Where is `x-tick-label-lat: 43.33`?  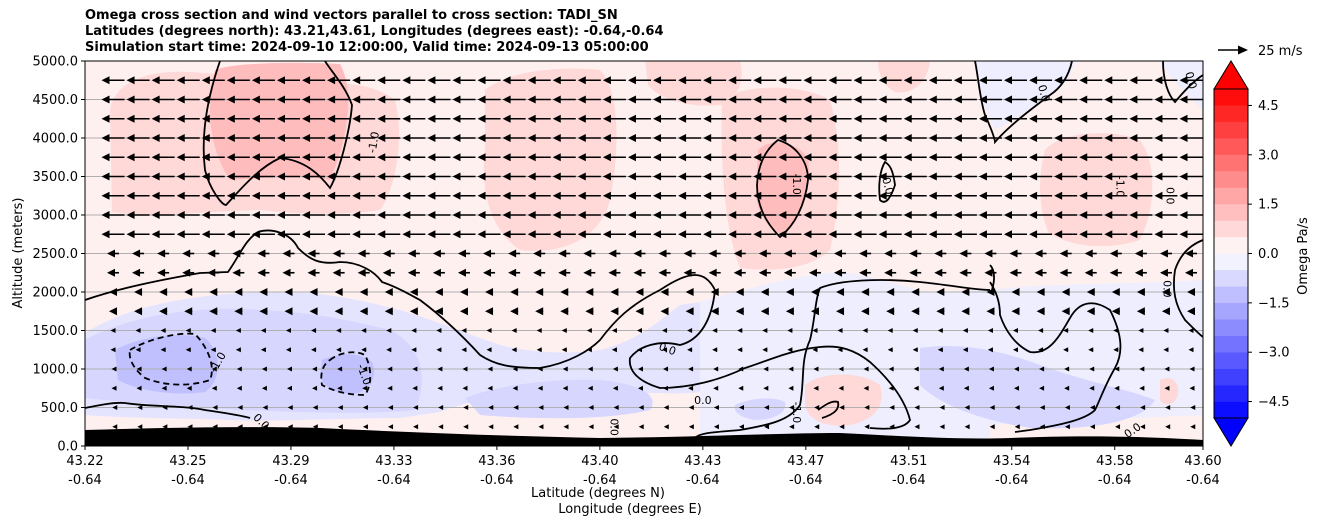
x-tick-label-lat: 43.33 is located at coordinates (393, 461).